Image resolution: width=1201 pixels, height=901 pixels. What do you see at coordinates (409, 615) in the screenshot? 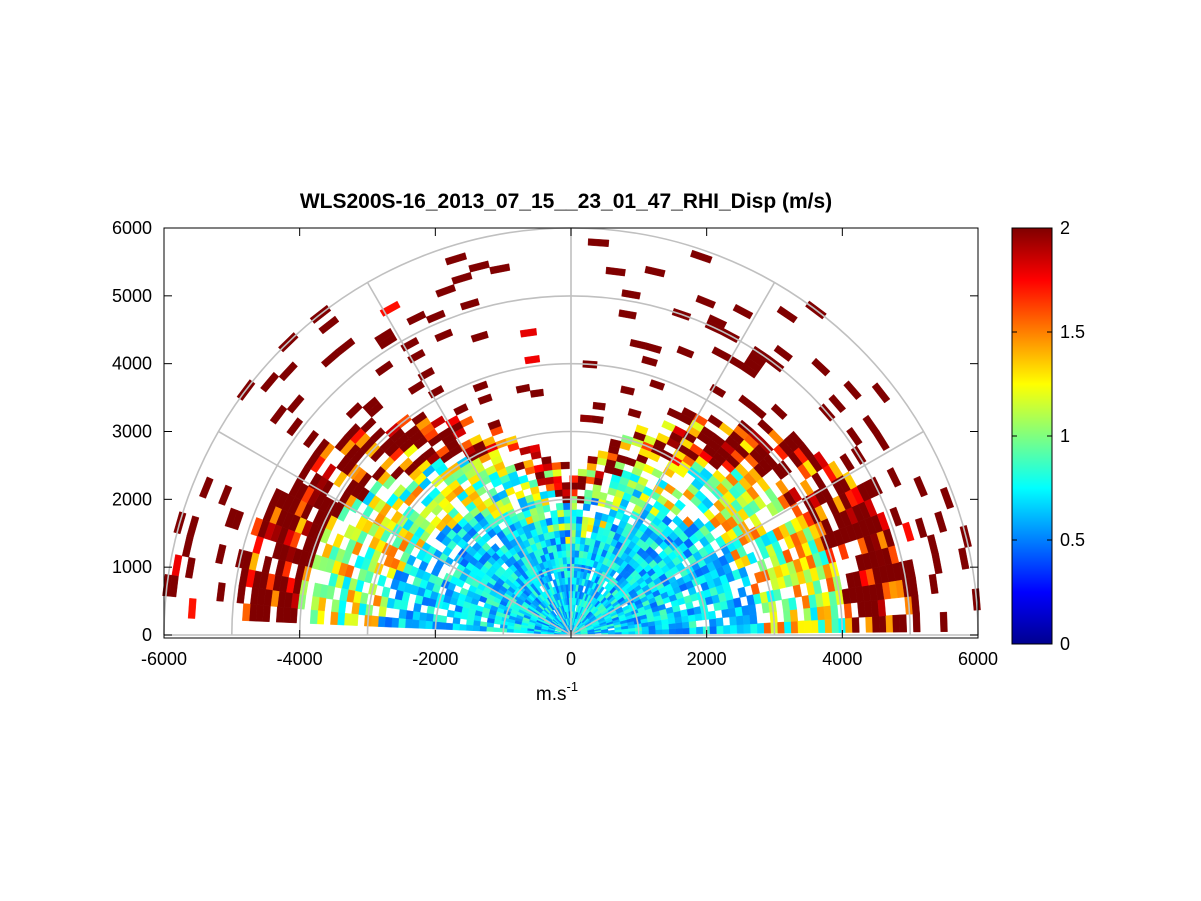
I see `data-cell-2095` at bounding box center [409, 615].